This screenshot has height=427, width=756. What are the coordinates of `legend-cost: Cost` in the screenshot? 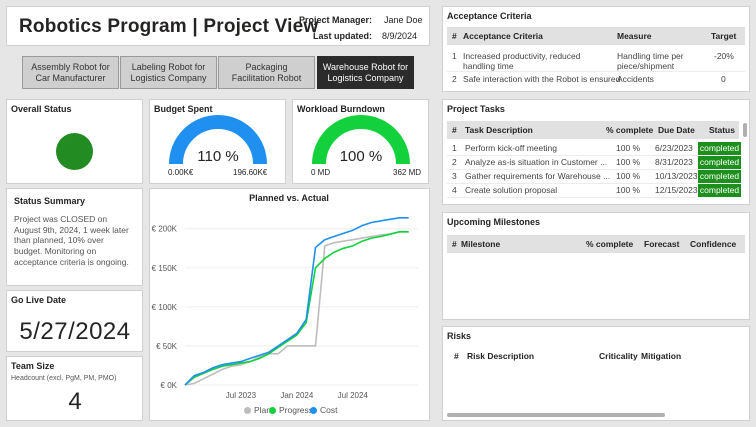 It's located at (323, 410).